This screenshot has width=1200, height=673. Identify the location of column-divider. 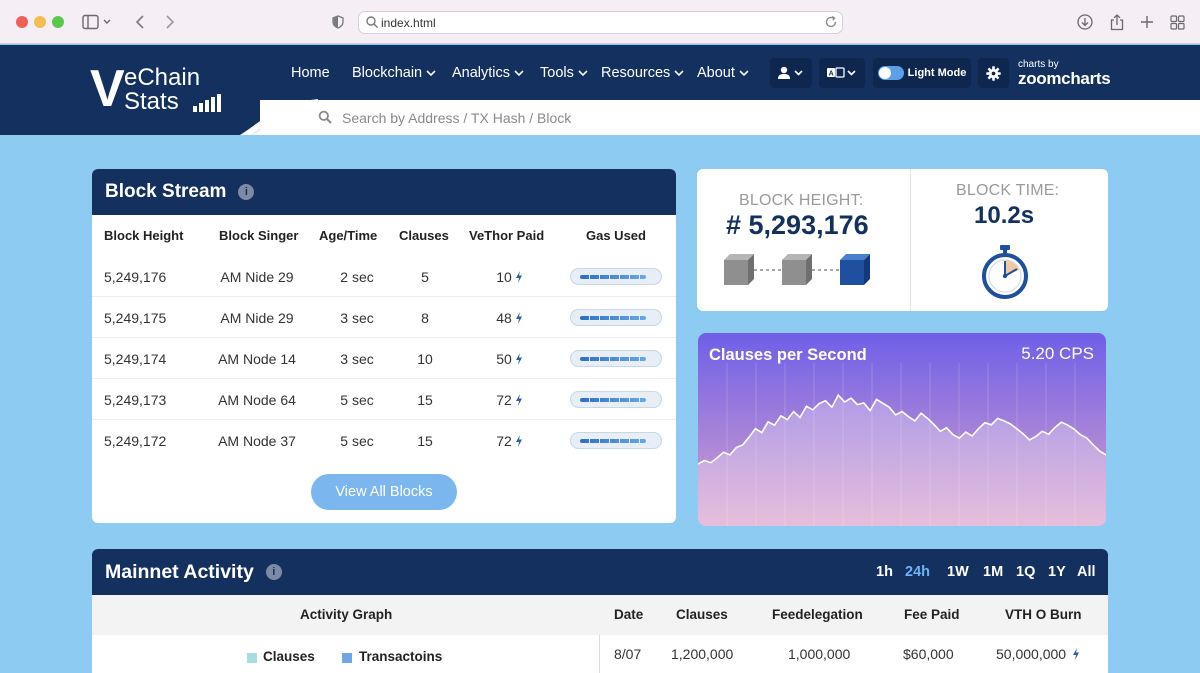
(599, 654).